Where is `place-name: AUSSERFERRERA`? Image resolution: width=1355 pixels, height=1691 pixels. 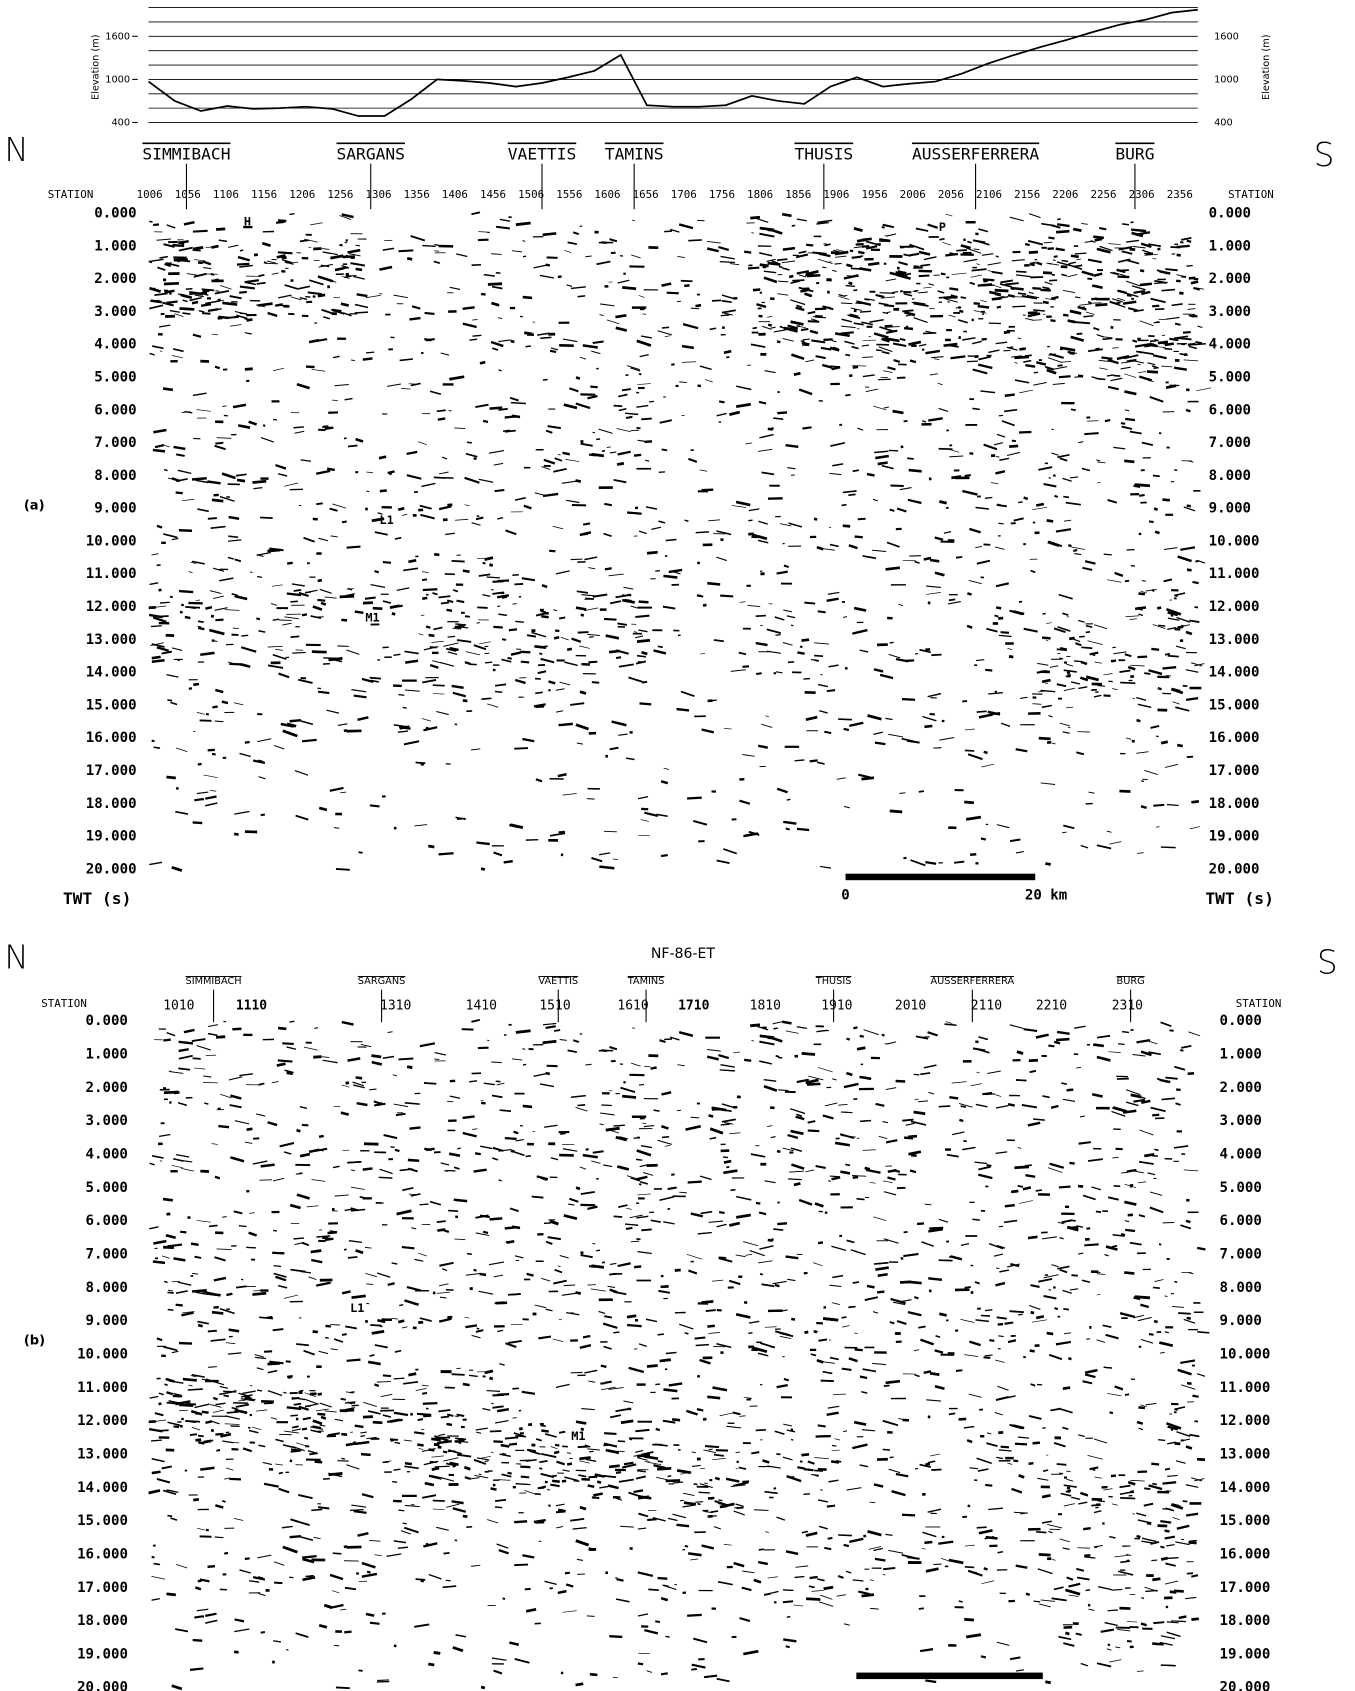
place-name: AUSSERFERRERA is located at coordinates (973, 981).